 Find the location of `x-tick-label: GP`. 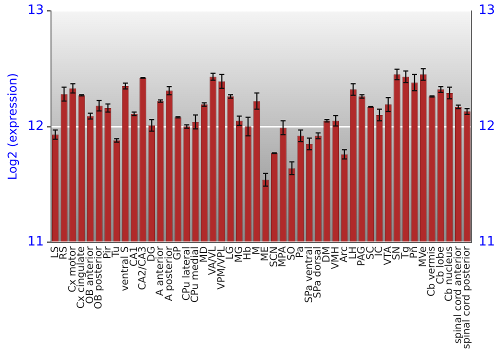

x-tick-label: GP is located at coordinates (178, 253).